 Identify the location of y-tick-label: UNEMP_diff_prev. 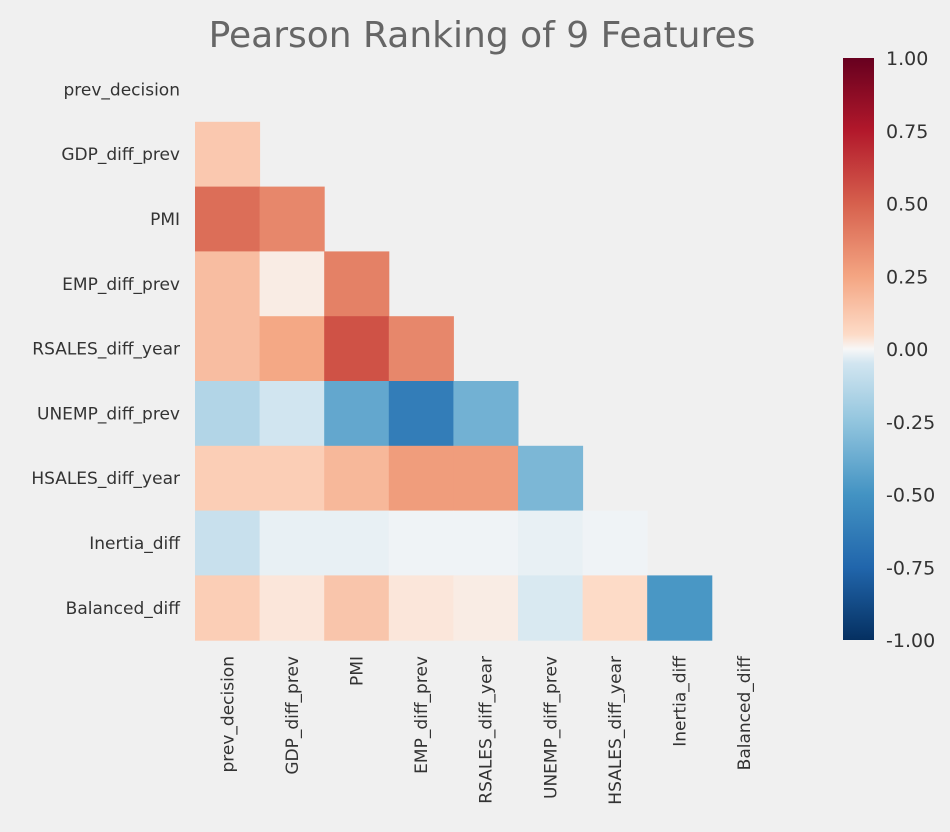
(108, 414).